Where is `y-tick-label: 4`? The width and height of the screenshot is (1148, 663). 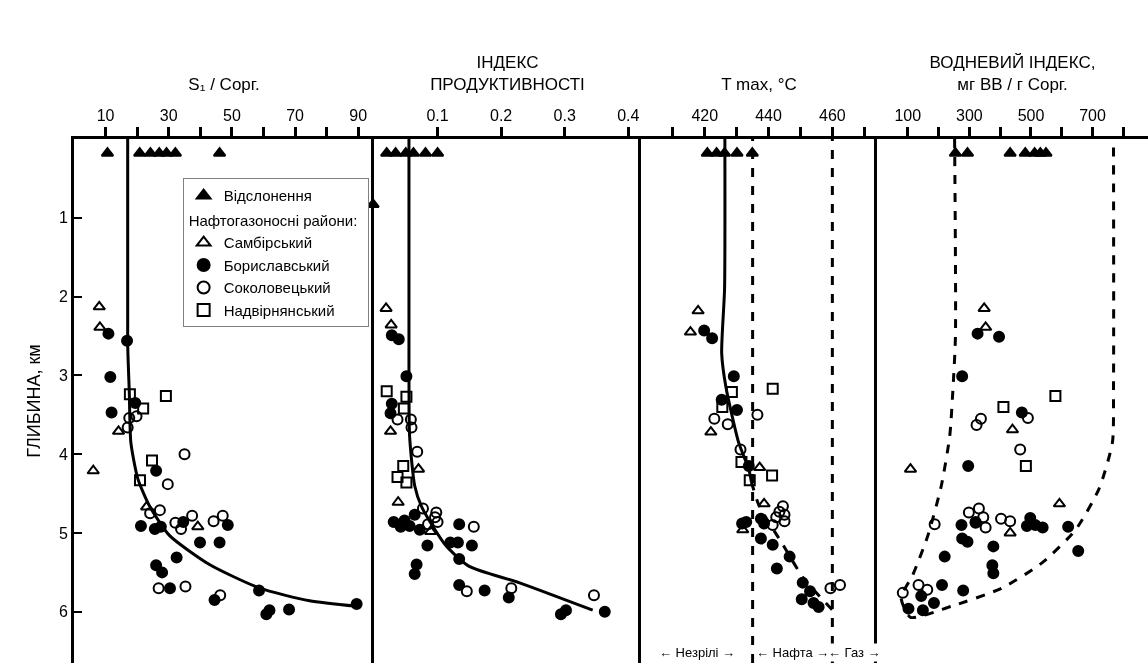
y-tick-label: 4 is located at coordinates (63, 454).